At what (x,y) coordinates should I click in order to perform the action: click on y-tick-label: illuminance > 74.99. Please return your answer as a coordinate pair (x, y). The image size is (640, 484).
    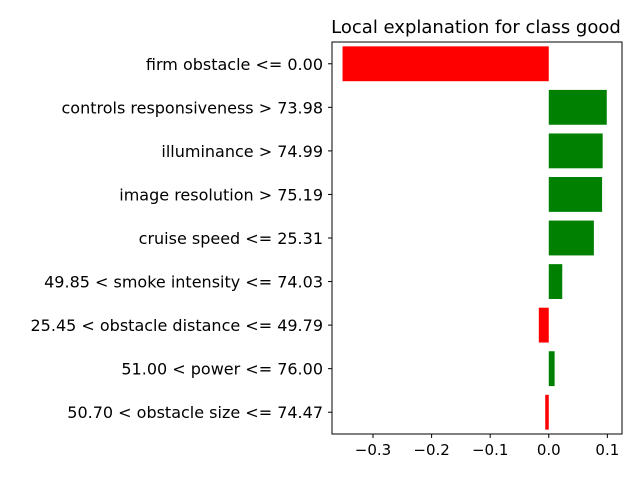
    Looking at the image, I should click on (242, 151).